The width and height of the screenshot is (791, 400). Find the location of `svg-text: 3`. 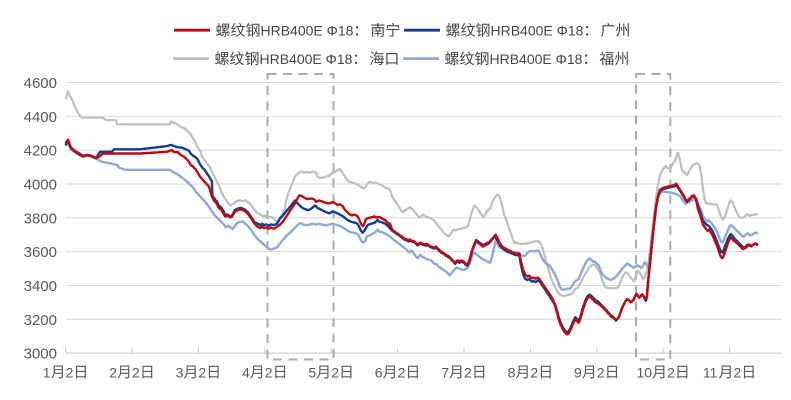

svg-text: 3 is located at coordinates (180, 372).